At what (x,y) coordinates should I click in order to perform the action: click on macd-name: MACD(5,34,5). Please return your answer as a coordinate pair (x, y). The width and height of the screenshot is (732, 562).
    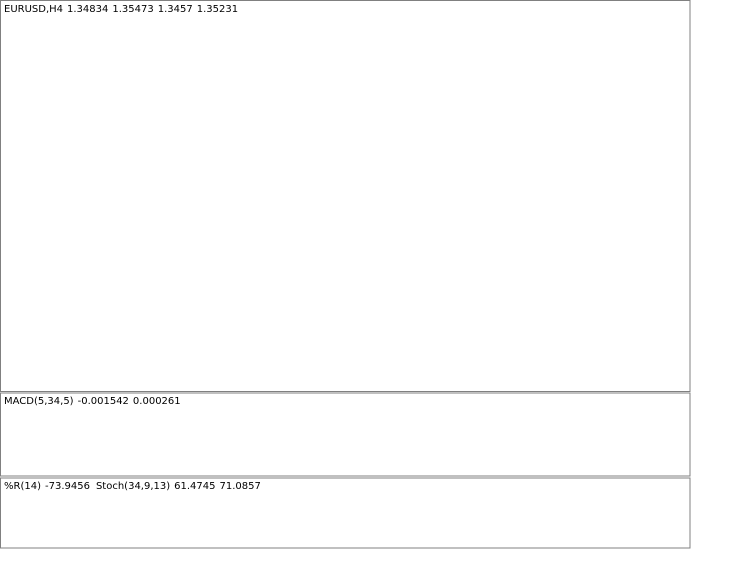
    Looking at the image, I should click on (39, 401).